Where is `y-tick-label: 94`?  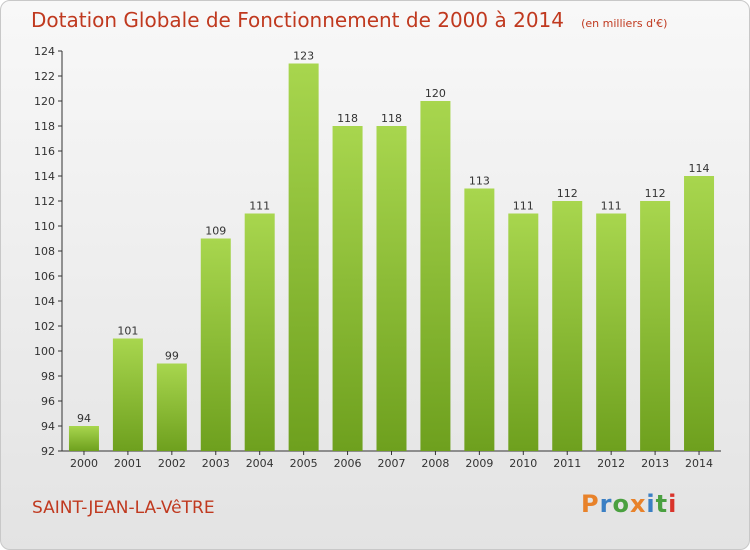 y-tick-label: 94 is located at coordinates (48, 426).